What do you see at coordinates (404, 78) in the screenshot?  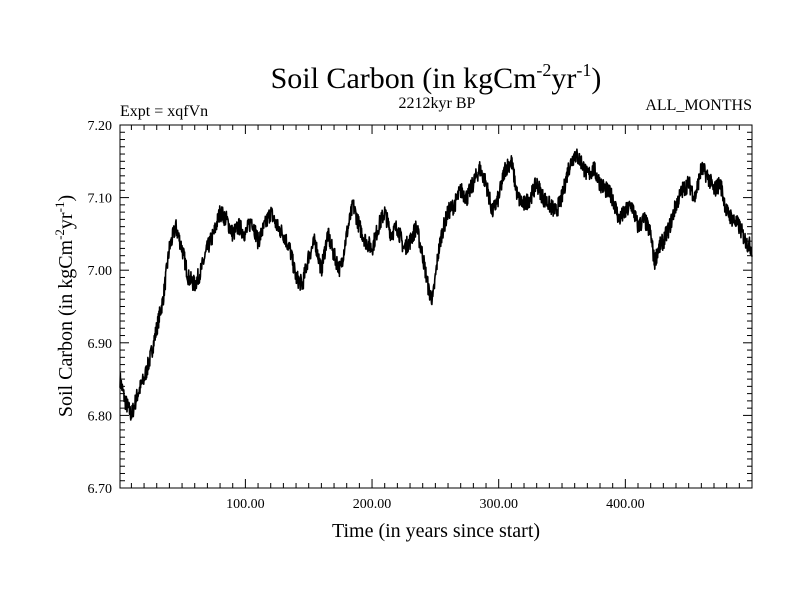 I see `chart-title-main: Soil Carbon (in kgCm` at bounding box center [404, 78].